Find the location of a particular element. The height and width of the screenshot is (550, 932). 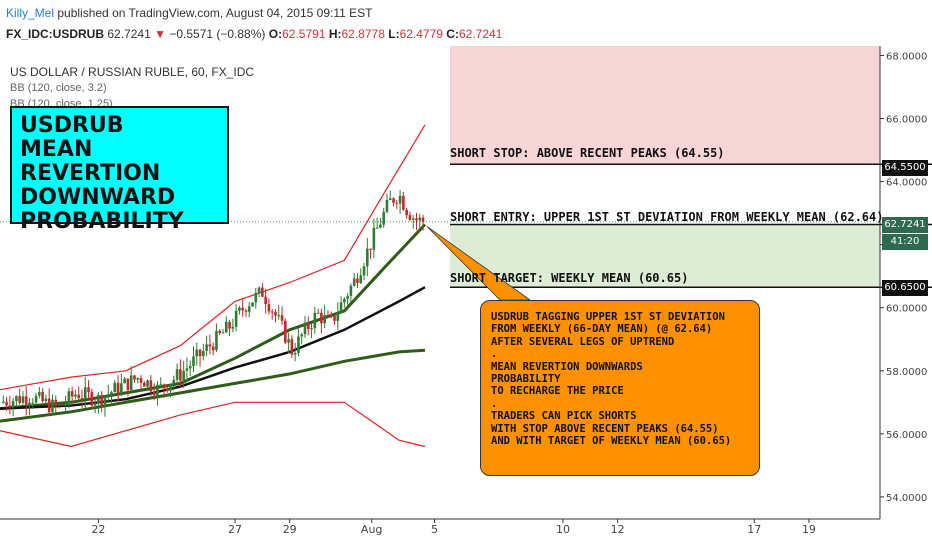

callout-line: TRADERS CAN PICK SHORTS is located at coordinates (564, 416).